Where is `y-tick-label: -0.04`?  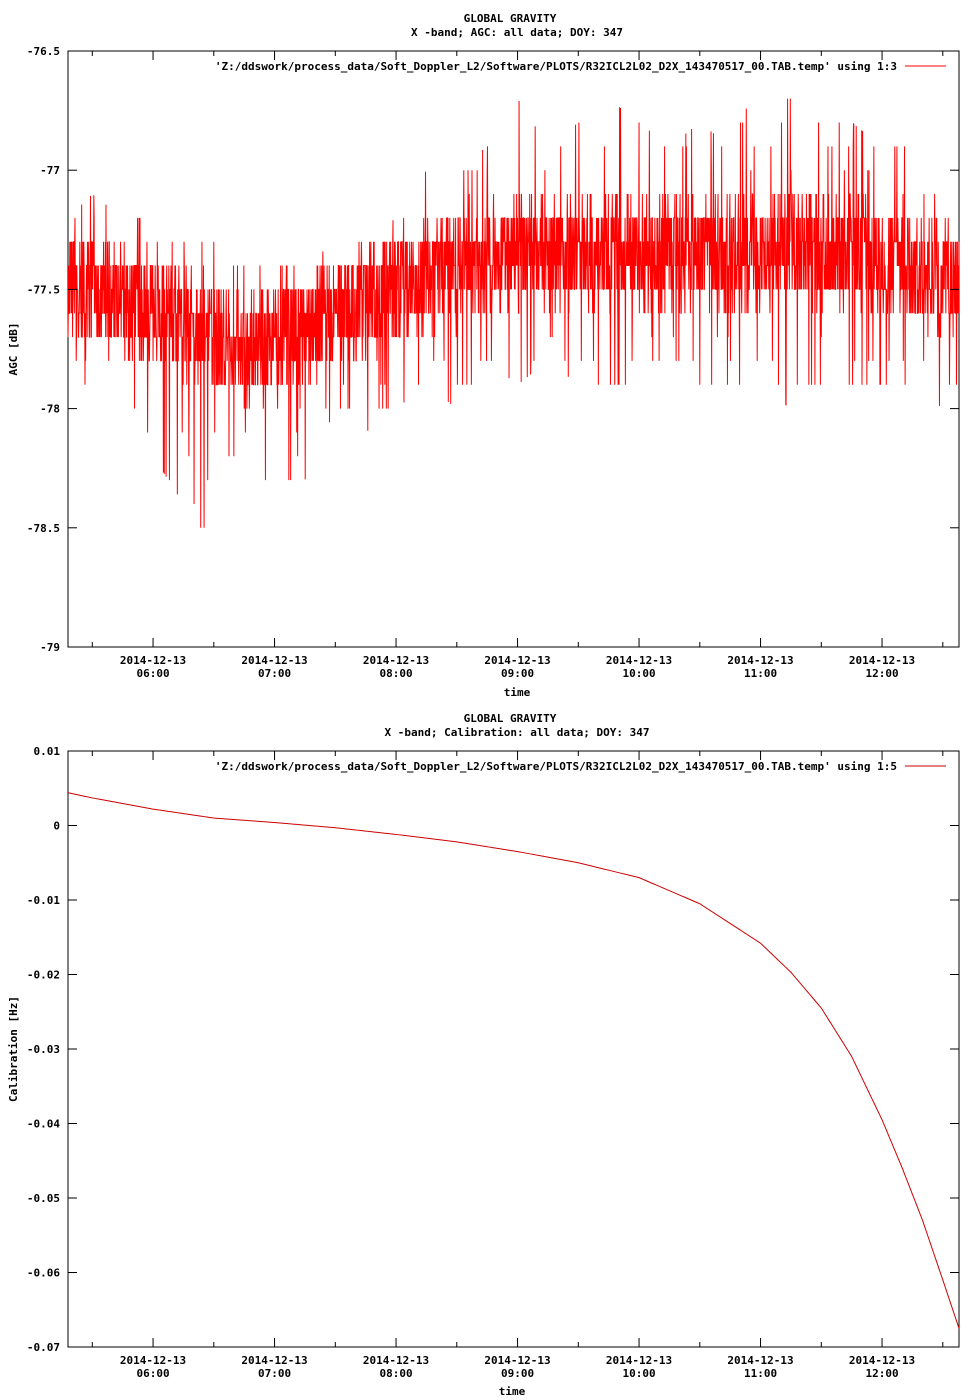
y-tick-label: -0.04 is located at coordinates (43, 1124).